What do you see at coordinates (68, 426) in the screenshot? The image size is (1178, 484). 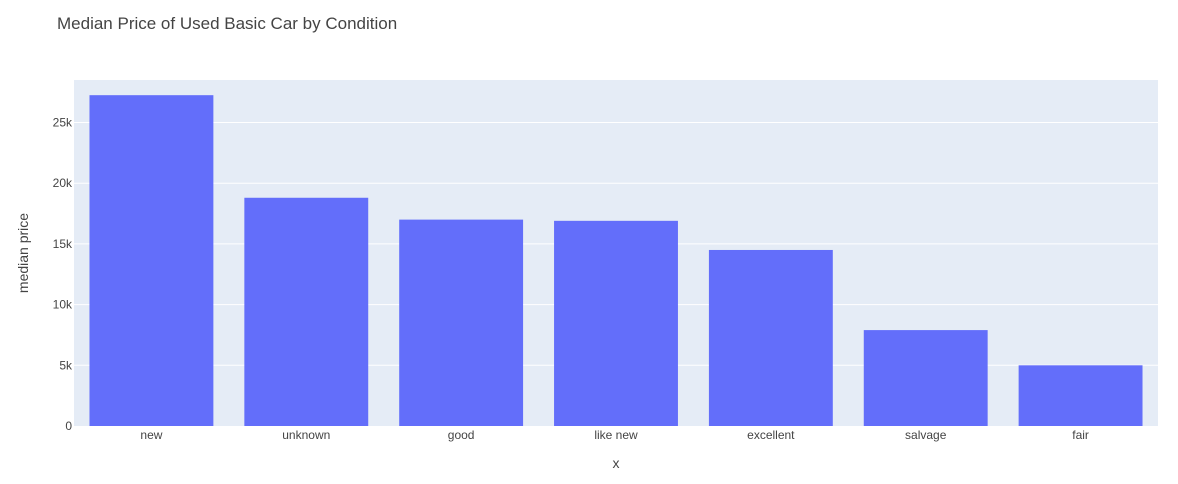 I see `y-tick-label: 0` at bounding box center [68, 426].